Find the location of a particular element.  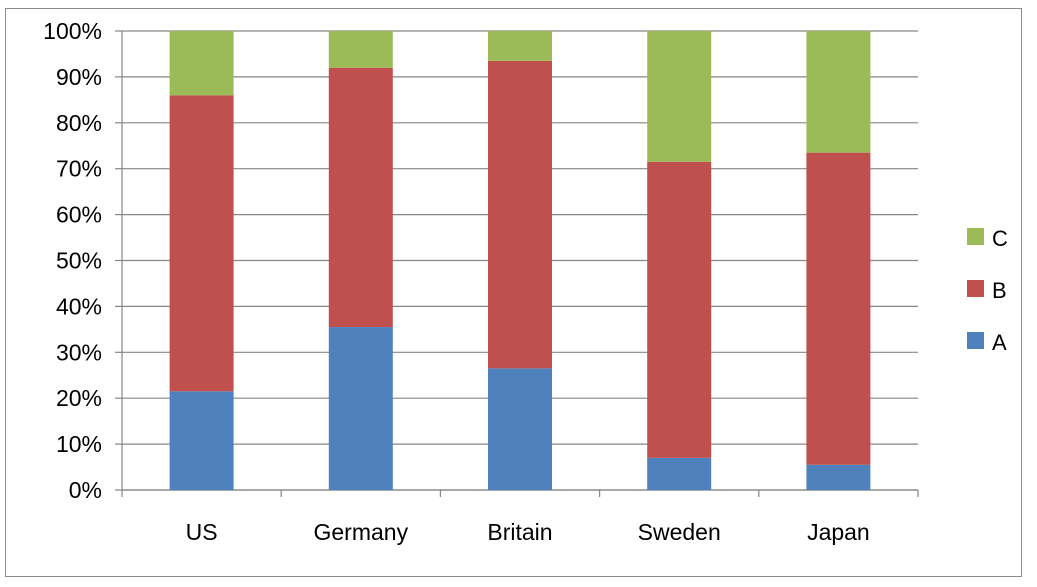

bar-b-us is located at coordinates (201, 243).